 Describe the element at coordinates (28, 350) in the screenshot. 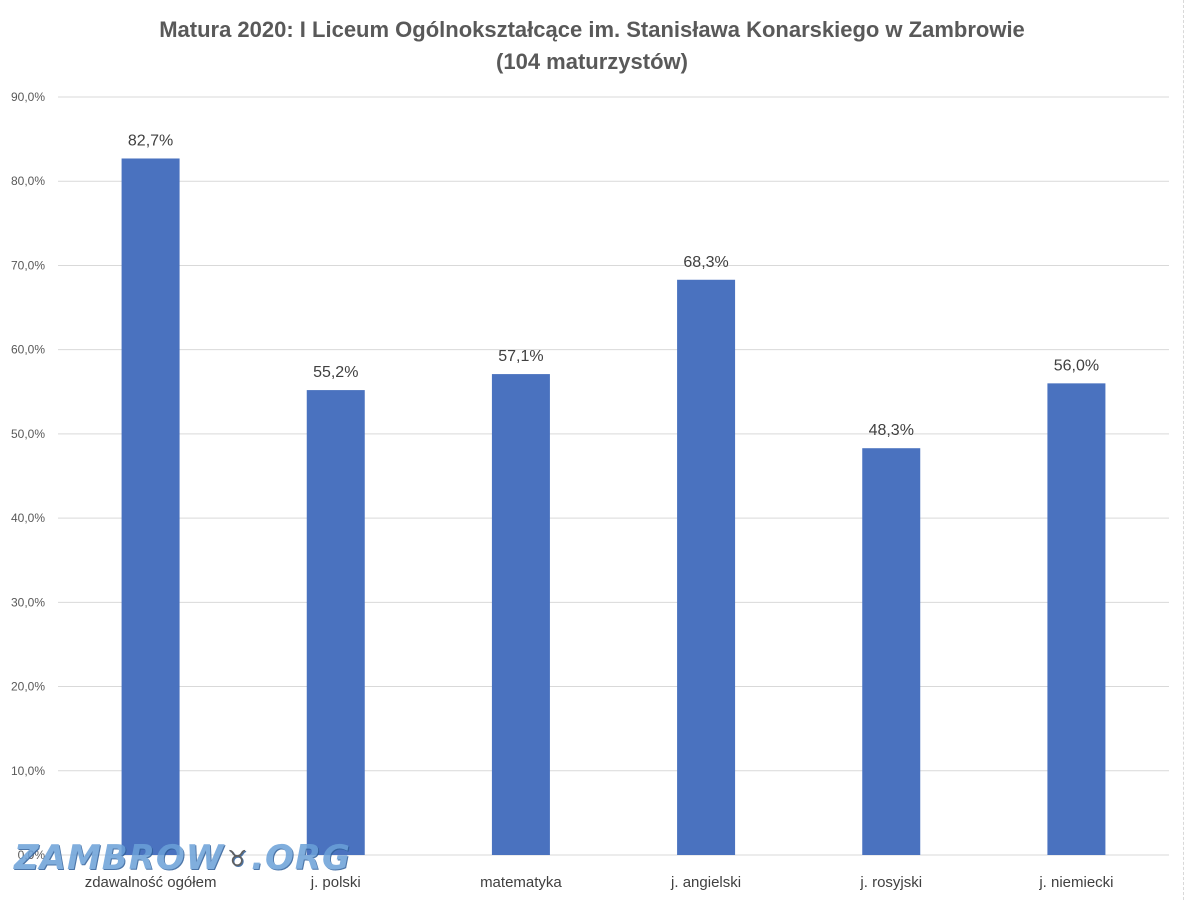

I see `y-tick-label: 60,0%` at that location.